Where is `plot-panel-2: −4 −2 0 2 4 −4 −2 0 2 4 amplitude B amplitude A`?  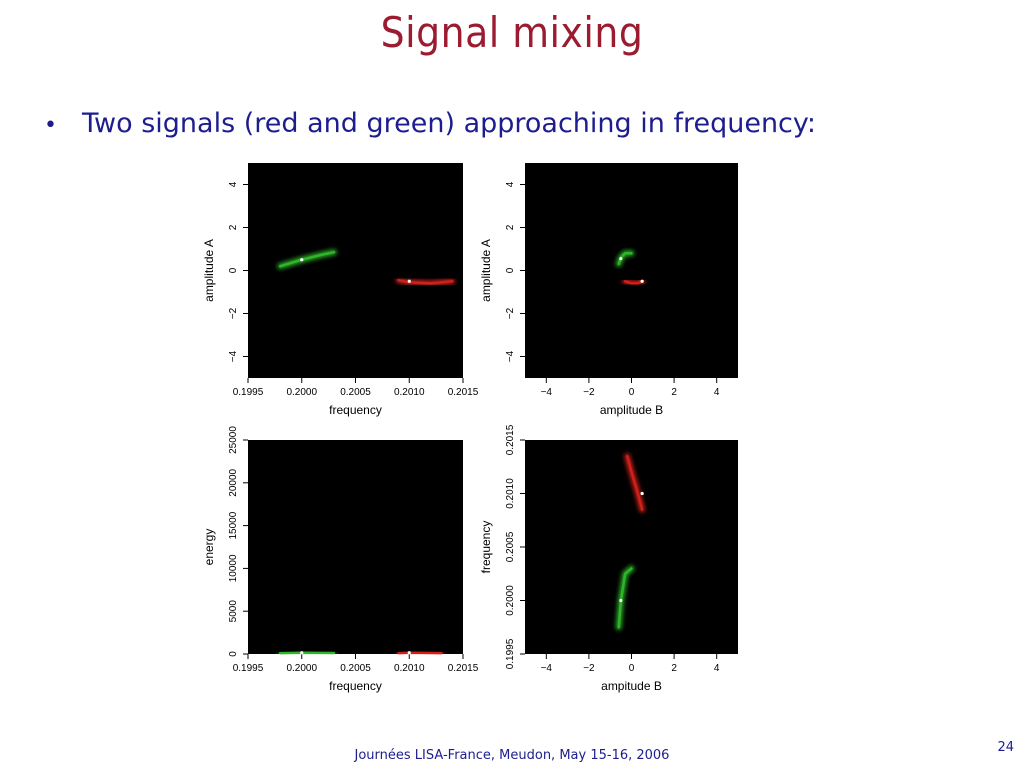 plot-panel-2: −4 −2 0 2 4 −4 −2 0 2 4 amplitude B amplitude A is located at coordinates (608, 290).